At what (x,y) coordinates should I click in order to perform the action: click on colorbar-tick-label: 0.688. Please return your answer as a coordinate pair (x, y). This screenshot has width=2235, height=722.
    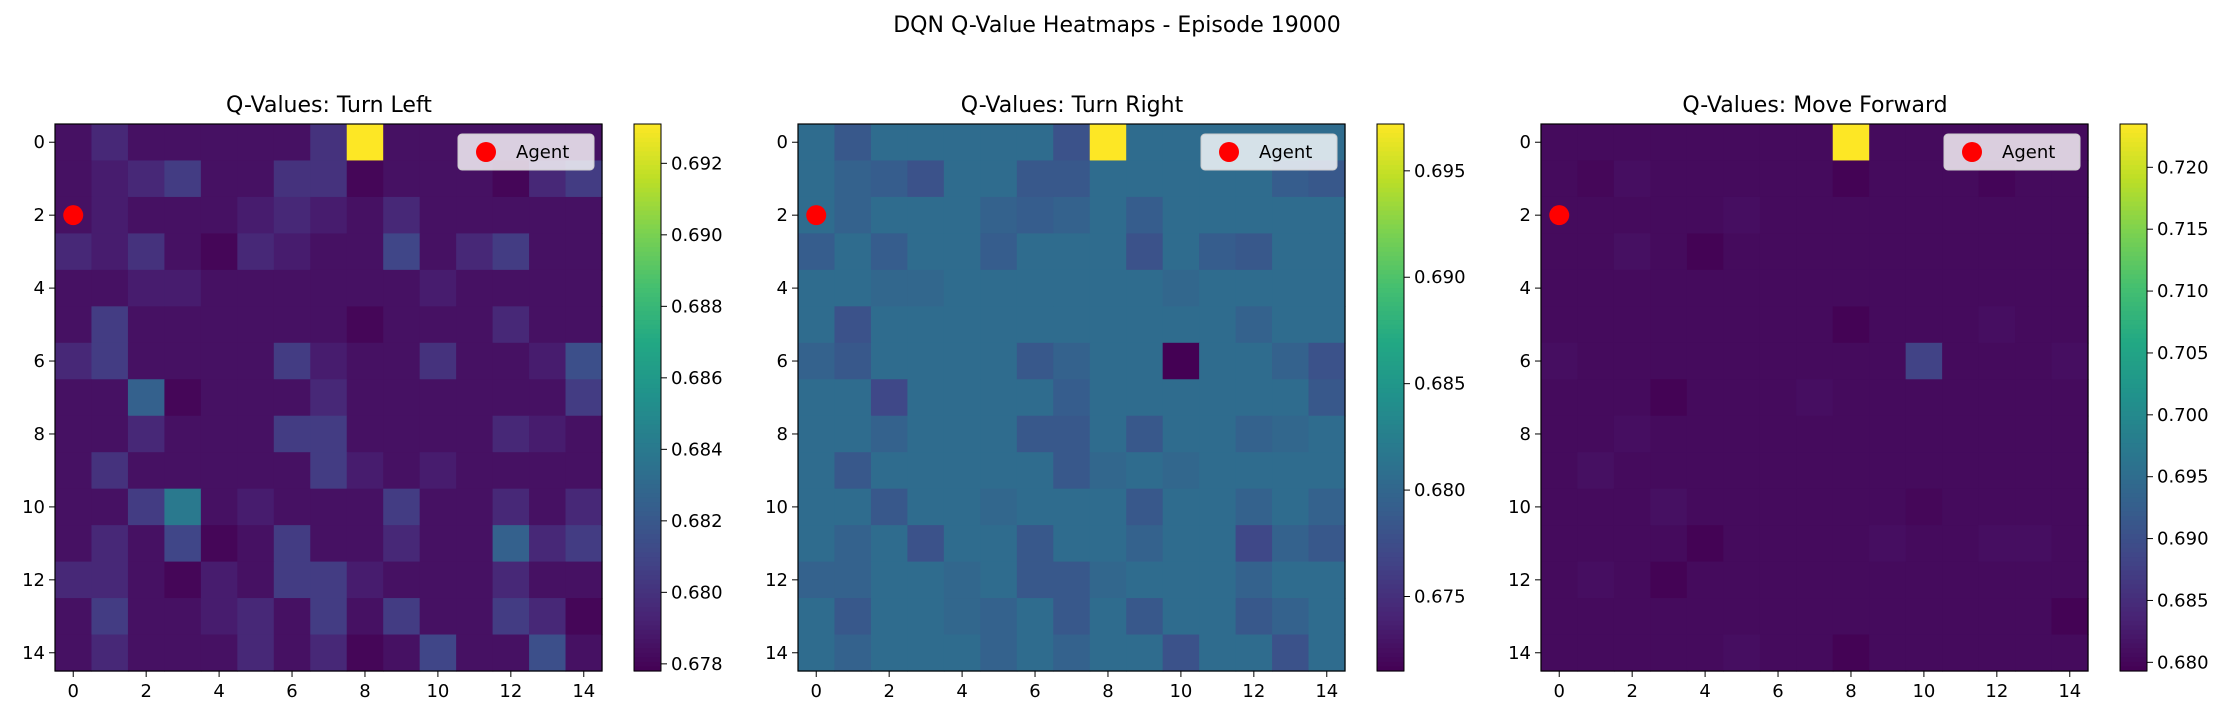
    Looking at the image, I should click on (697, 306).